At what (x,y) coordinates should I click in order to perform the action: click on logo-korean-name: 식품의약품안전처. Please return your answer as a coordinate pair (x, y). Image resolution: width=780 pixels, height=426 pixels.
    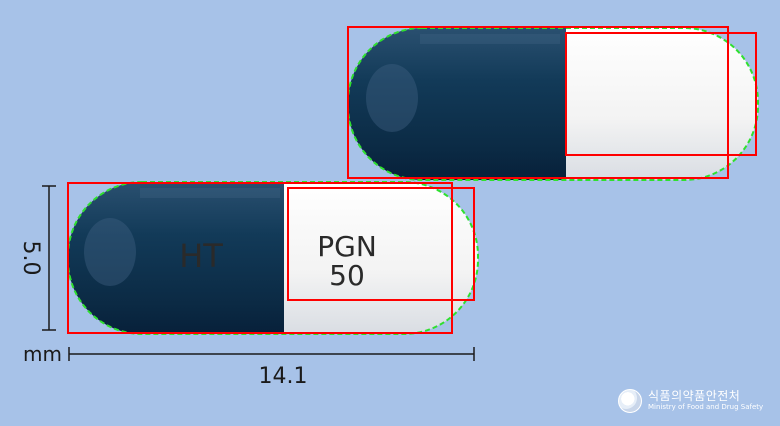
    Looking at the image, I should click on (694, 396).